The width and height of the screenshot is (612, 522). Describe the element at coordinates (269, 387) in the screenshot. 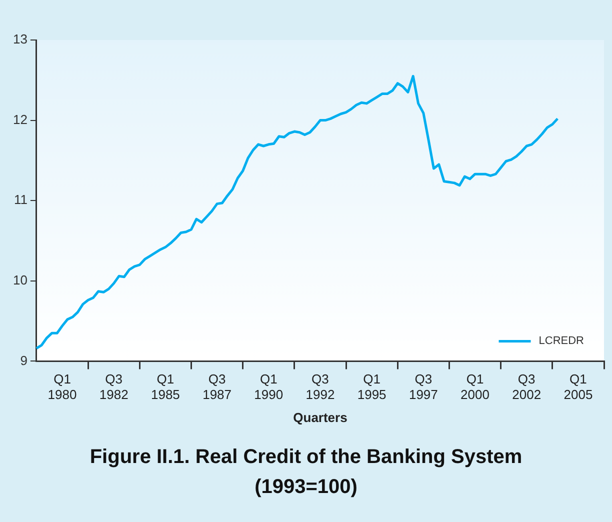

I see `x-tick-label: Q1 1990` at that location.